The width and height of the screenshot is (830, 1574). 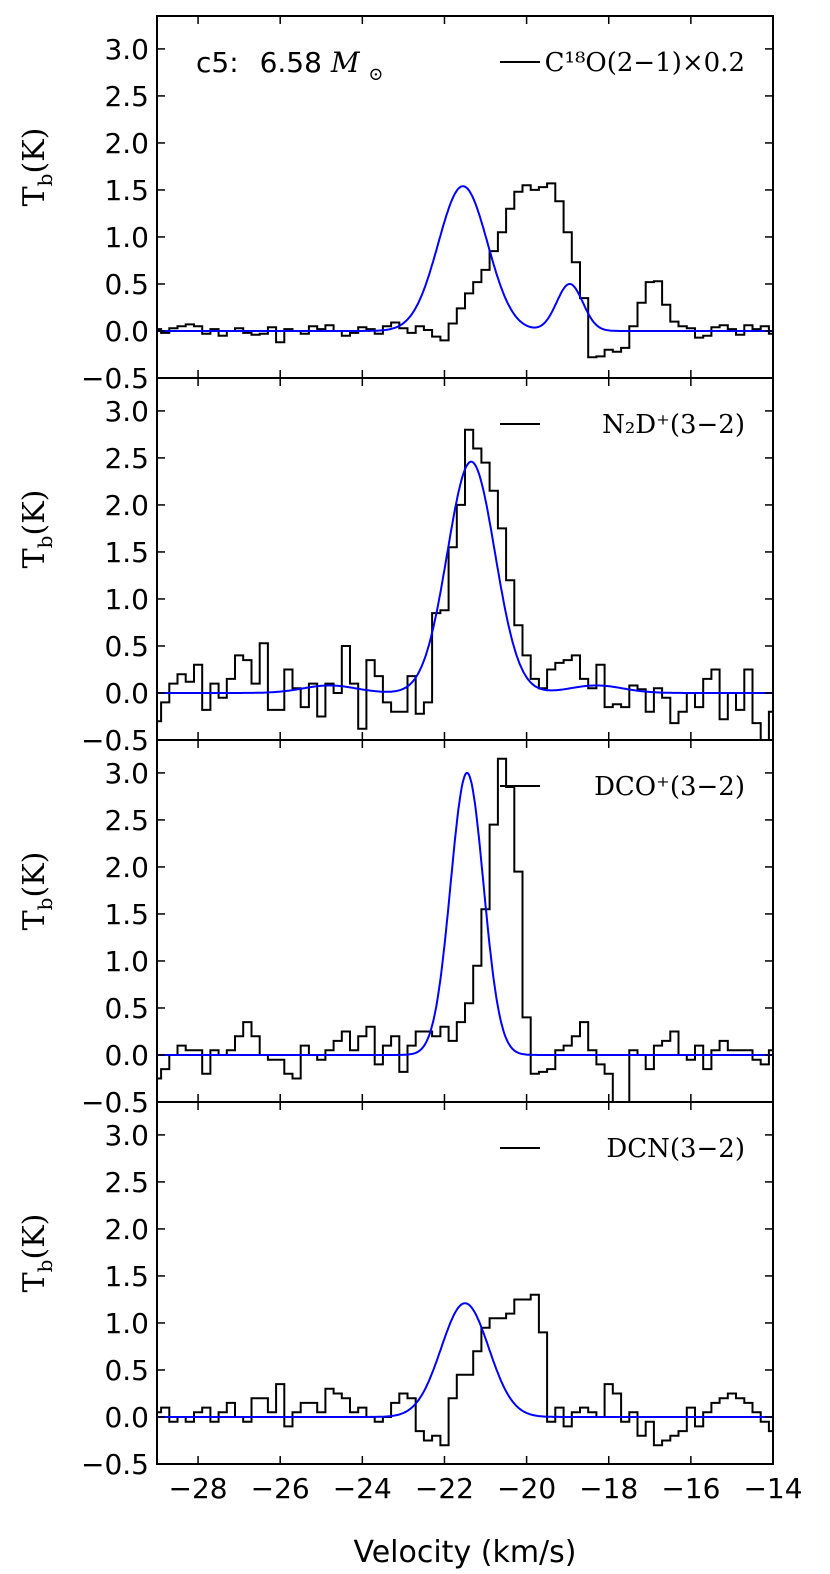 I want to click on x-tick-label: −18, so click(x=608, y=1488).